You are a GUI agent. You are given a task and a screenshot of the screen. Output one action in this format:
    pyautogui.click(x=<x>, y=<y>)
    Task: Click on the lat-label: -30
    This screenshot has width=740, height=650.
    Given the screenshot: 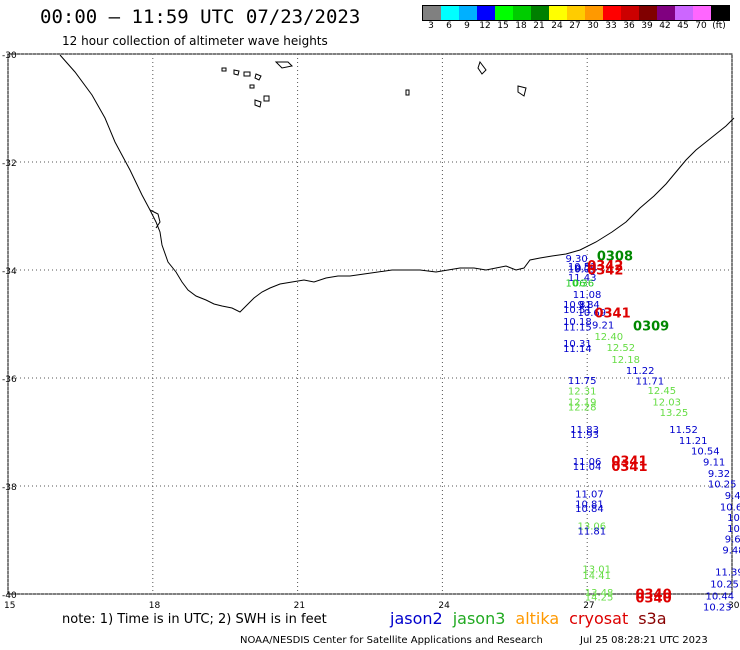 What is the action you would take?
    pyautogui.click(x=9, y=56)
    